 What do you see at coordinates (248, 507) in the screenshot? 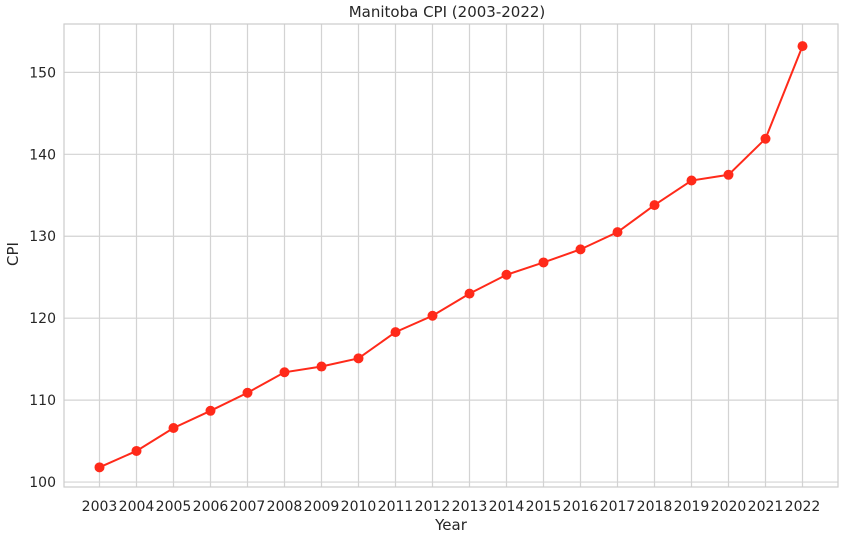
I see `x-tick-label: 2007` at bounding box center [248, 507].